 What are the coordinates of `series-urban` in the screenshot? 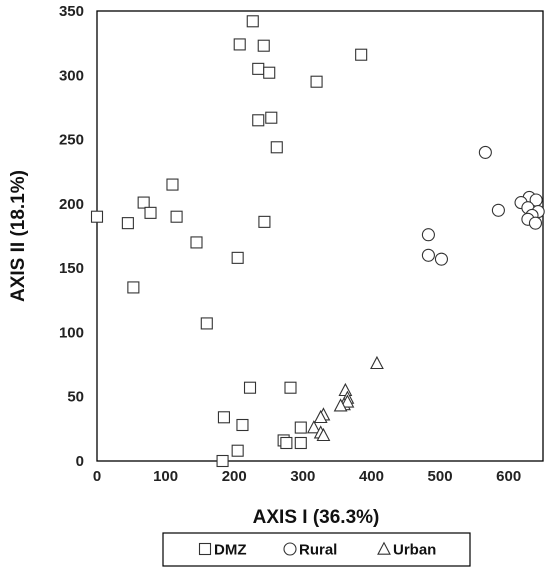 It's located at (345, 398).